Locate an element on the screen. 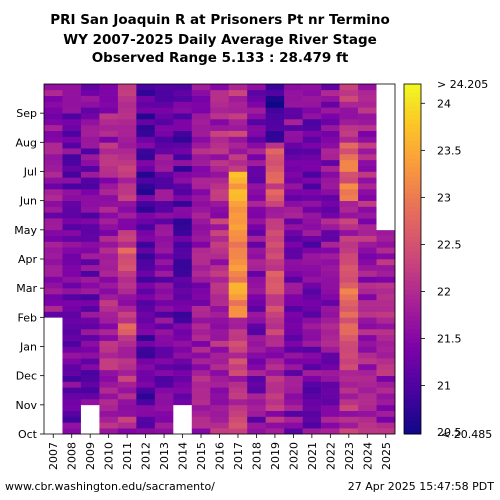 This screenshot has width=500, height=500. y-tick-label: Dec is located at coordinates (26, 376).